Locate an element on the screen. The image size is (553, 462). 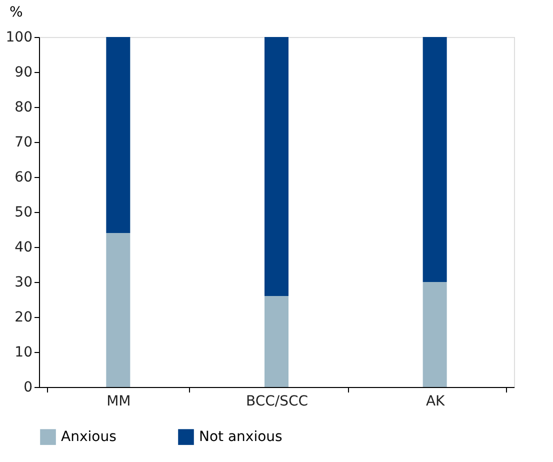
y-tick-label: 10 is located at coordinates (23, 352).